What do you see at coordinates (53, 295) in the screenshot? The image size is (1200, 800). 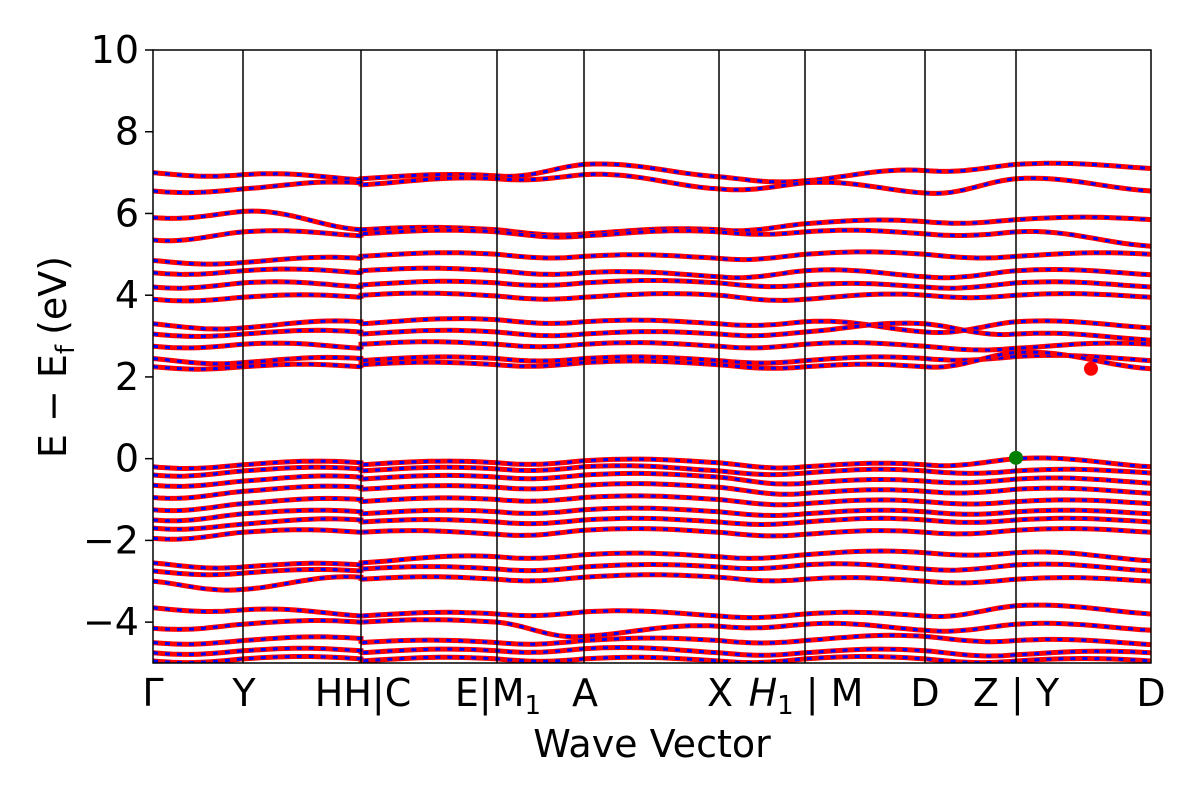 I see `y-axis-label-unit: (eV)` at bounding box center [53, 295].